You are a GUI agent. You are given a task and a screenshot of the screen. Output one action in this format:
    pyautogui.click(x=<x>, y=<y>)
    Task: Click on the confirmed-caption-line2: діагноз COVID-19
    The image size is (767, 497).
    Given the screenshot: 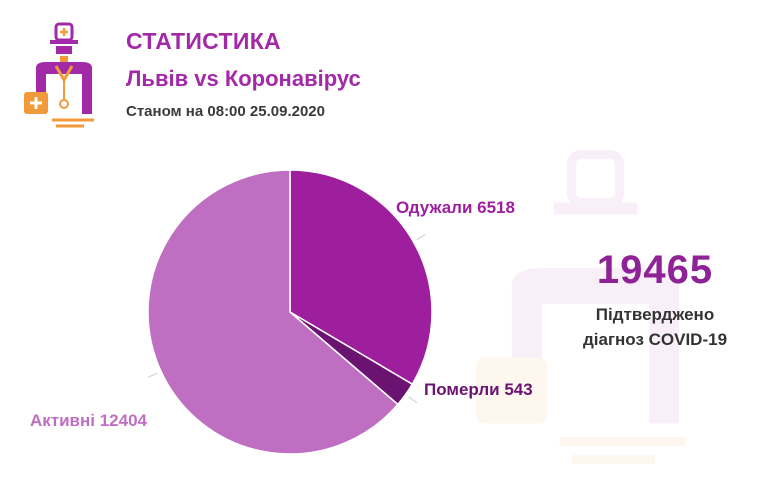 What is the action you would take?
    pyautogui.click(x=655, y=339)
    